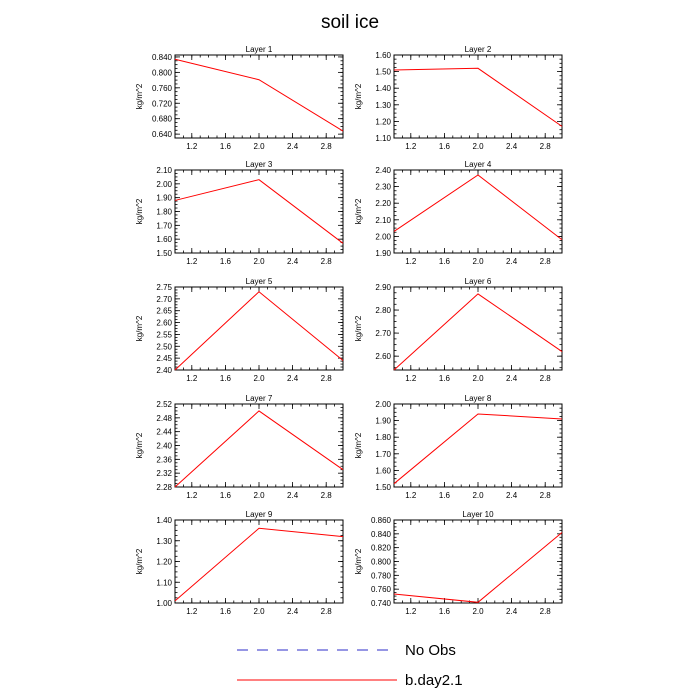  I want to click on y-tick-label: 0.720, so click(162, 103).